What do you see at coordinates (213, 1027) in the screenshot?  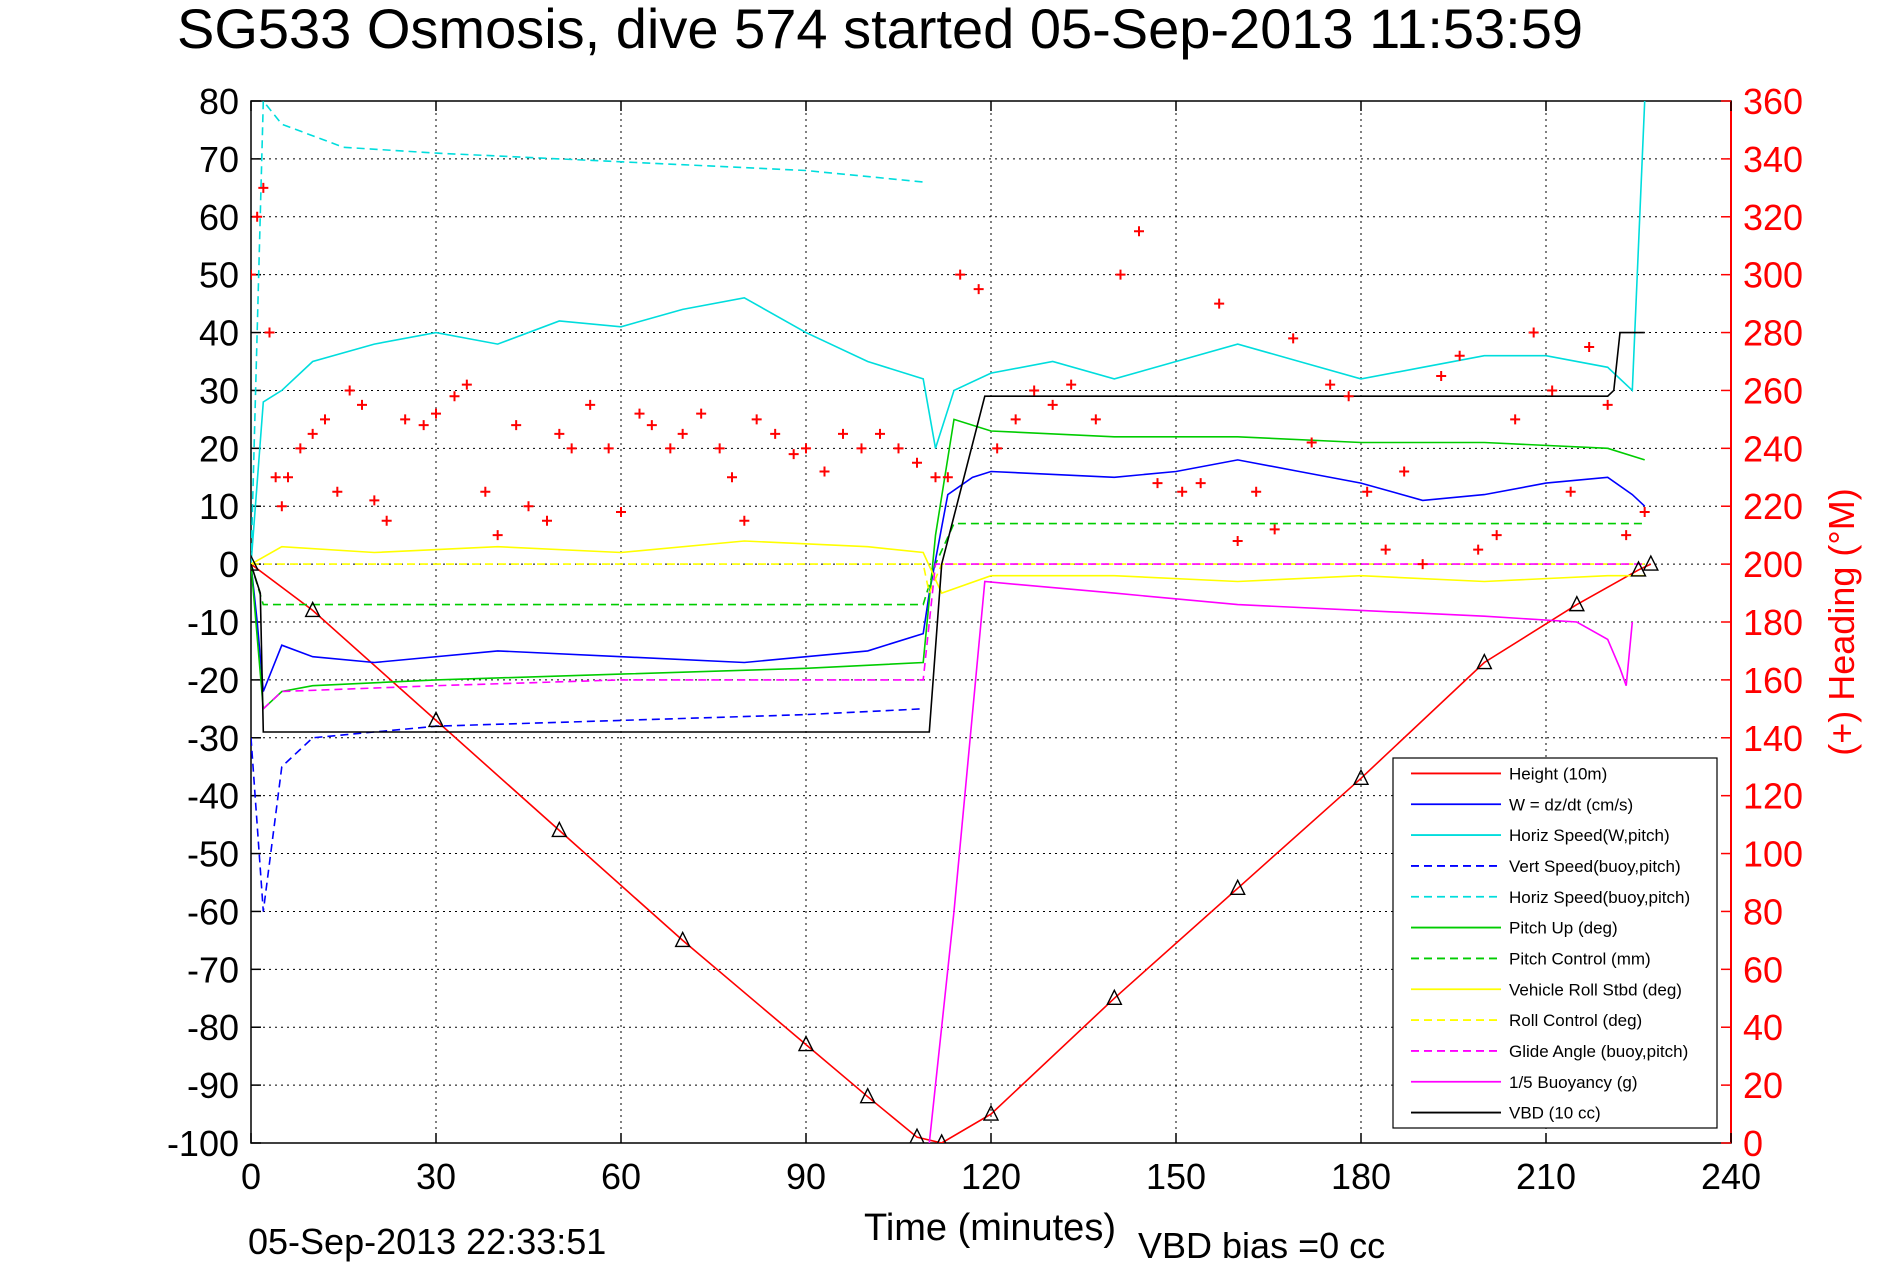 I see `y-tick-label: -80` at bounding box center [213, 1027].